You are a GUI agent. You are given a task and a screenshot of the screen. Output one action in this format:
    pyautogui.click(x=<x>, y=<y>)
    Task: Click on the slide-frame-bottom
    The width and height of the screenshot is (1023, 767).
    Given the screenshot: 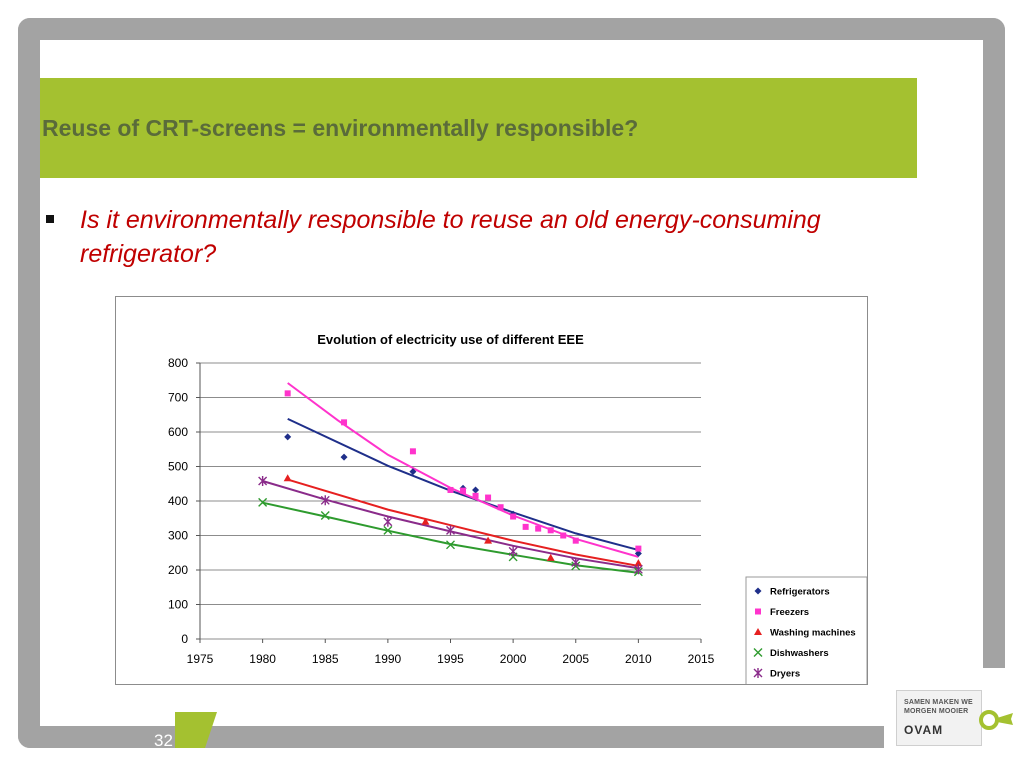 What is the action you would take?
    pyautogui.click(x=451, y=737)
    